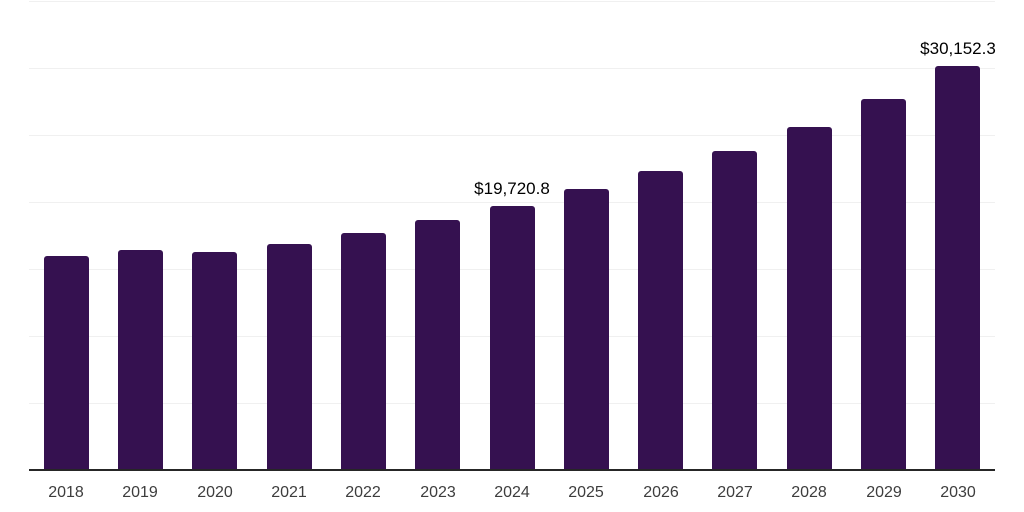 This screenshot has height=512, width=1024. What do you see at coordinates (140, 492) in the screenshot?
I see `x-tick-label-2019: 2019` at bounding box center [140, 492].